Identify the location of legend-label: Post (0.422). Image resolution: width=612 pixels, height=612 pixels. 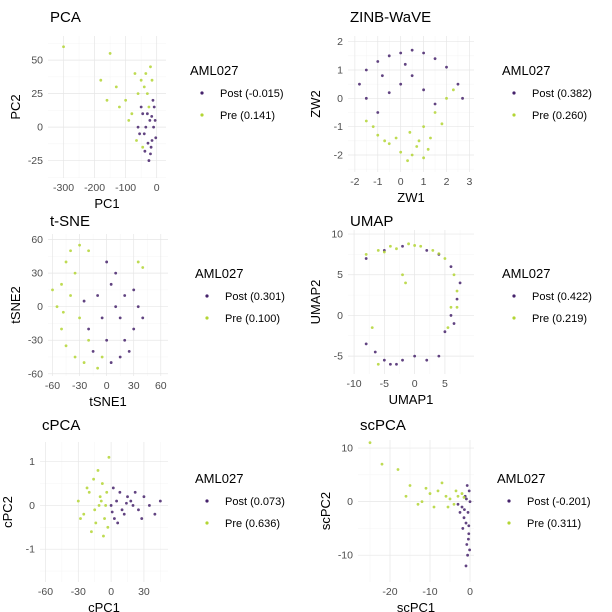
(562, 297).